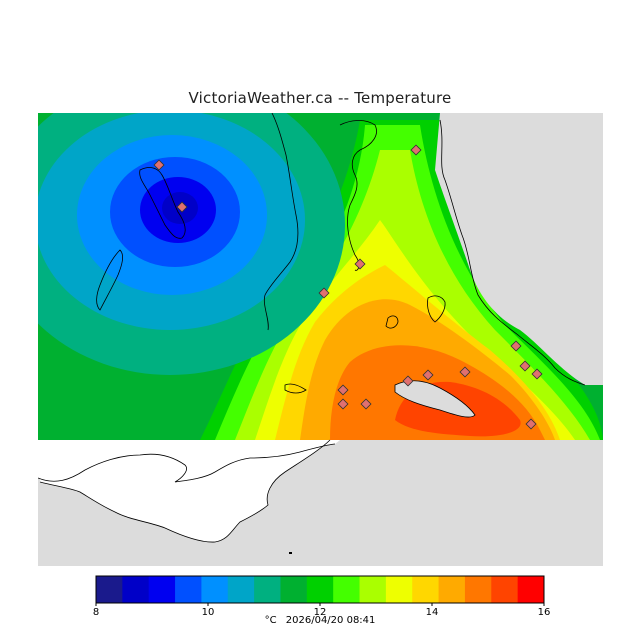 The image size is (640, 640). I want to click on map-title: VictoriaWeather.ca -- Temperature, so click(320, 98).